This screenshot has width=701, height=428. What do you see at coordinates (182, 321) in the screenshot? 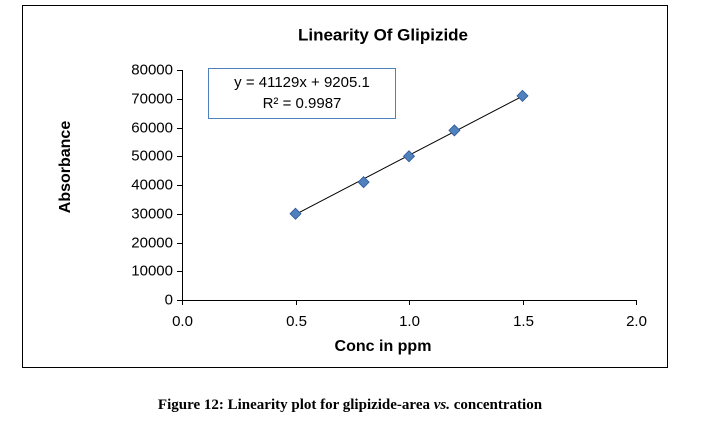
I see `x-tick-label: 0.0` at bounding box center [182, 321].